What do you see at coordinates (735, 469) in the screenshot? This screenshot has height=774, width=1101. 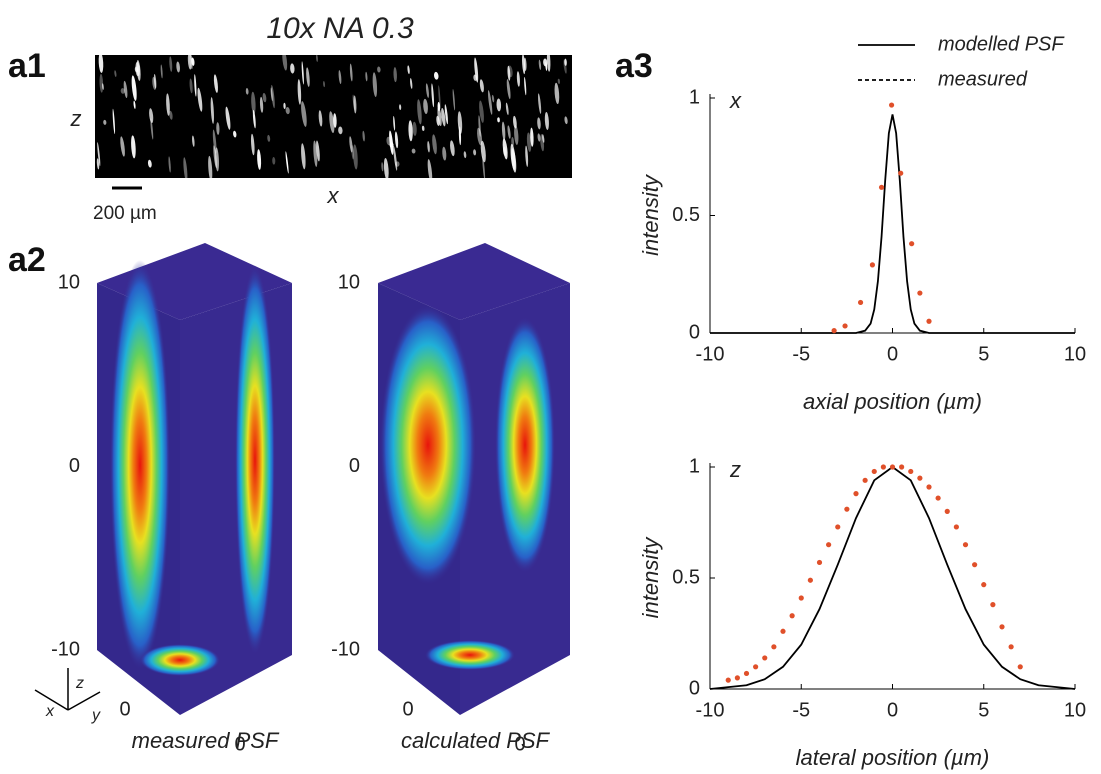 I see `panel-annotation: z` at bounding box center [735, 469].